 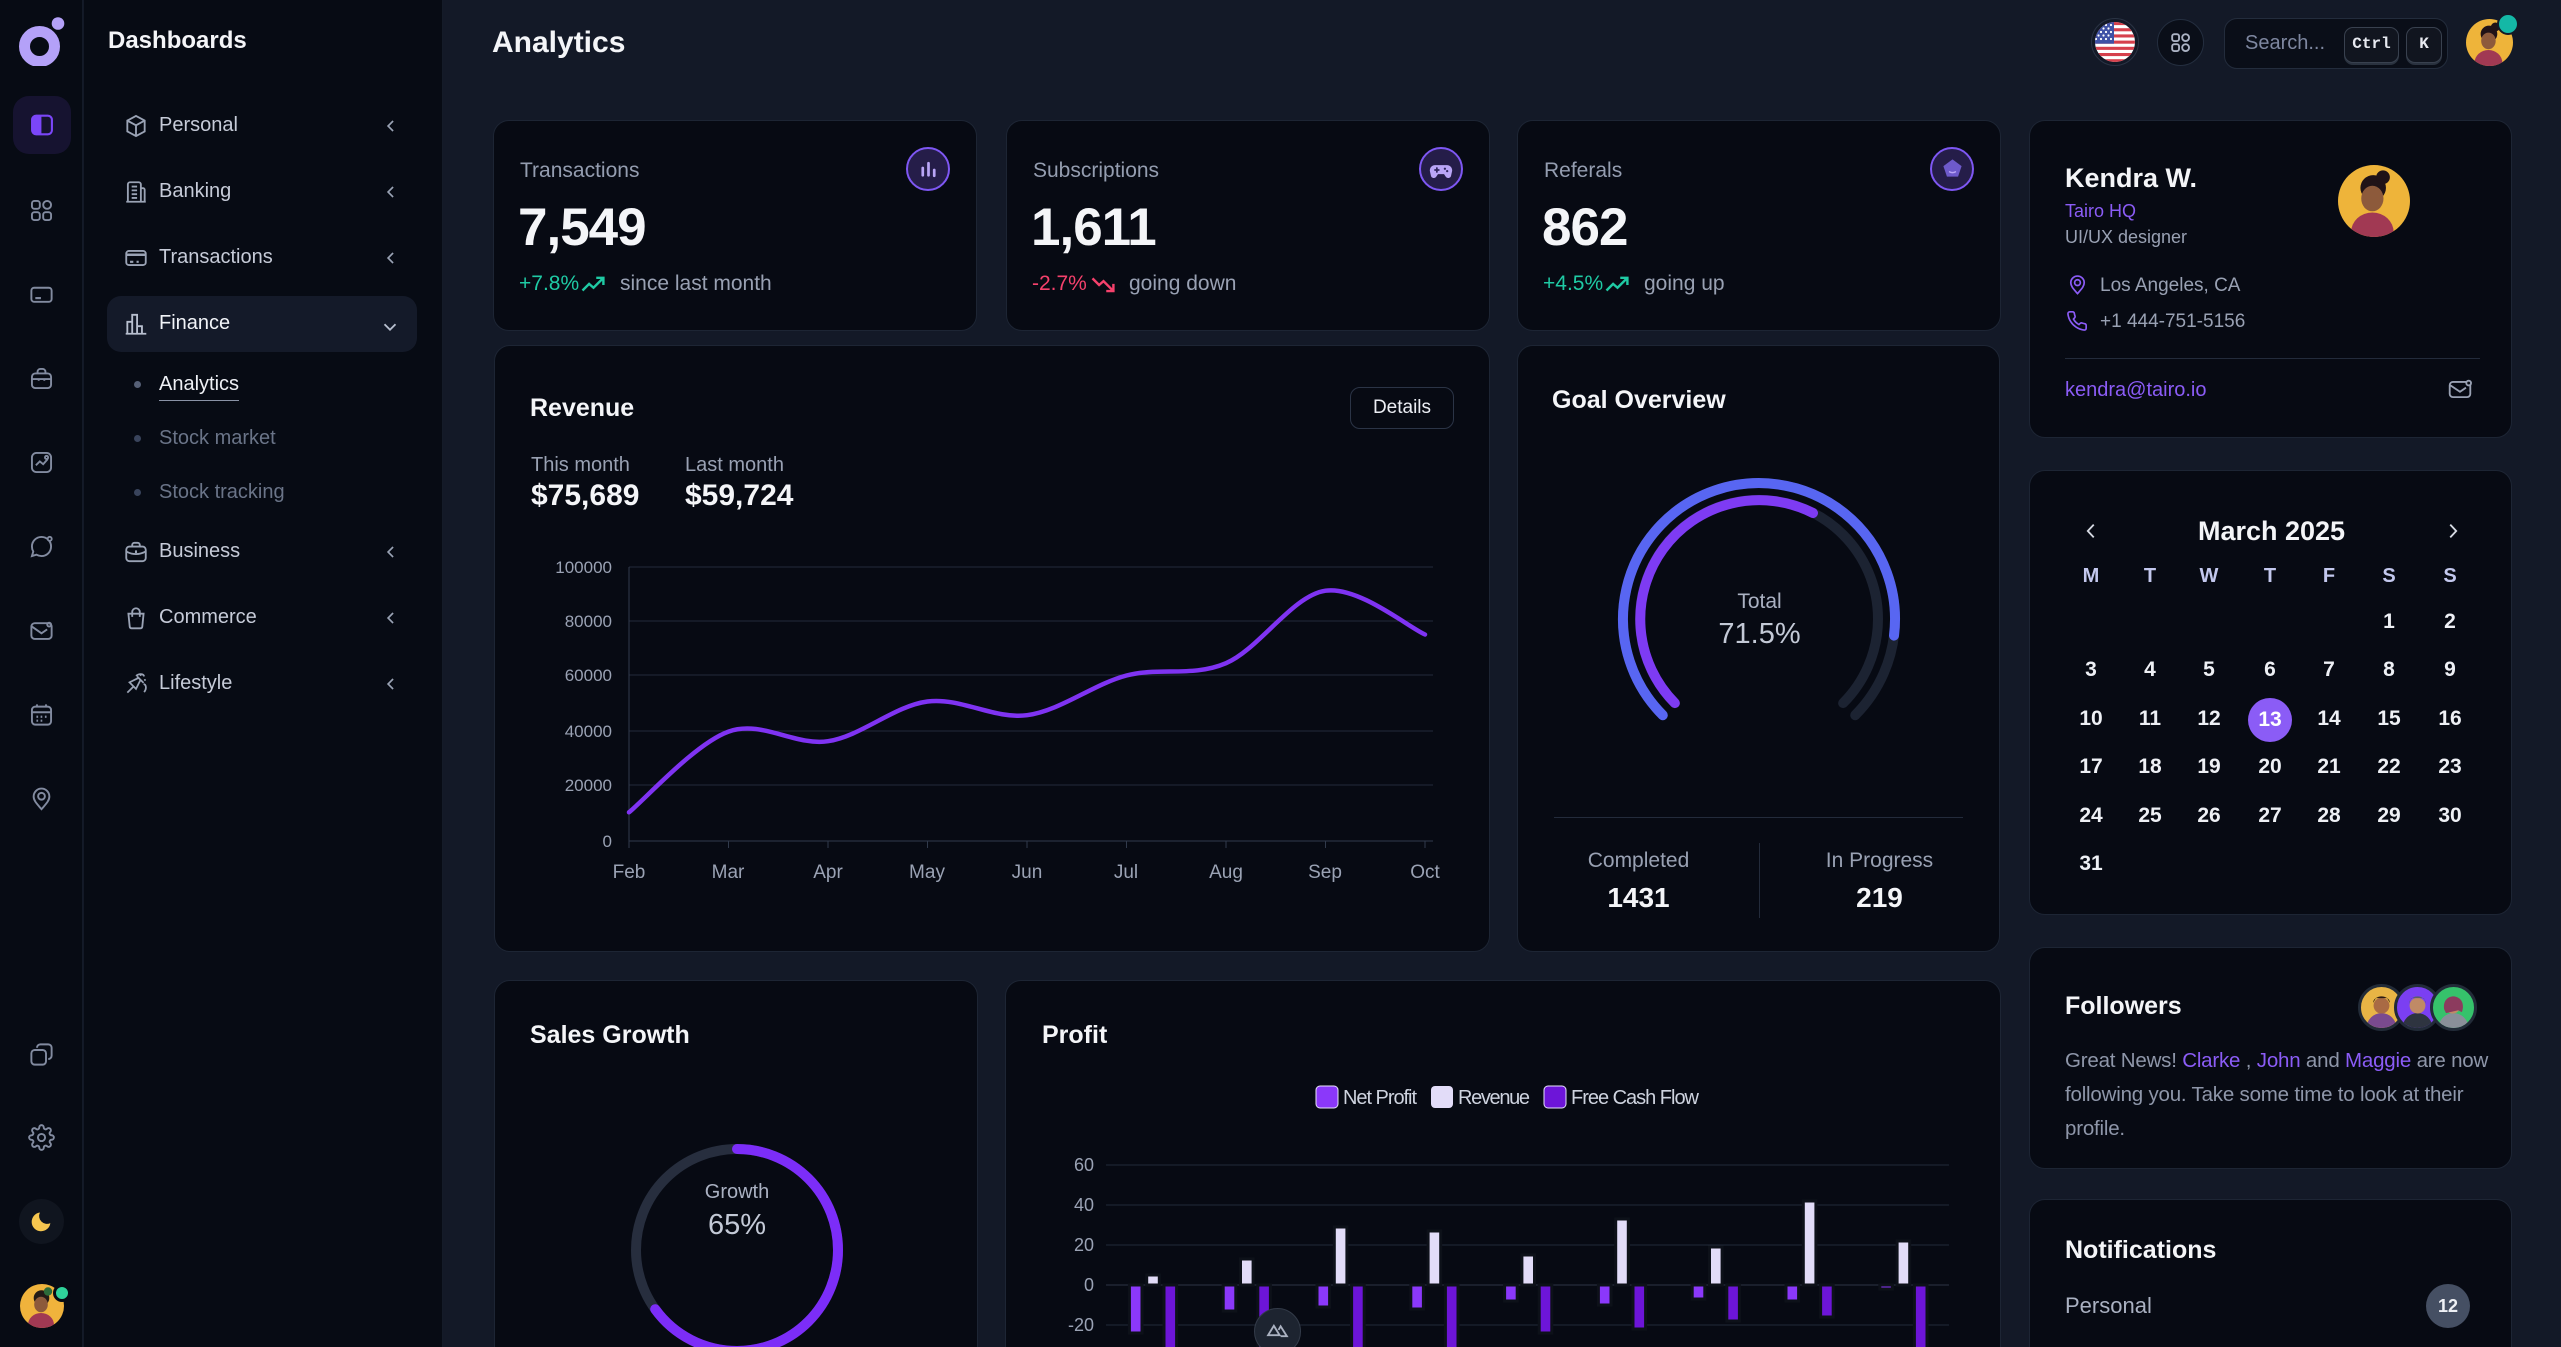 I want to click on svg-text: -20, so click(x=1081, y=1325).